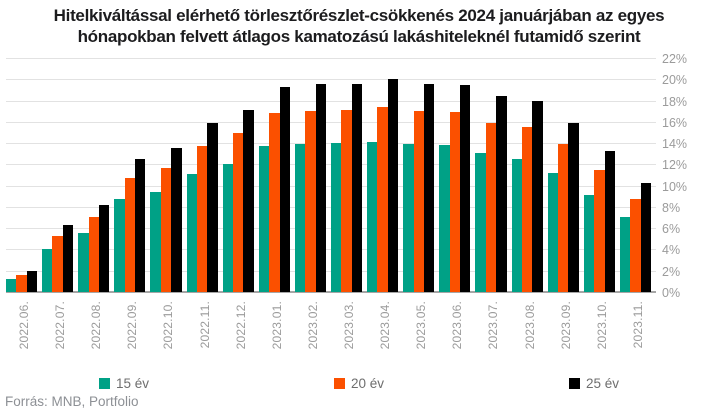  What do you see at coordinates (675, 165) in the screenshot?
I see `y-tick-12: 12%` at bounding box center [675, 165].